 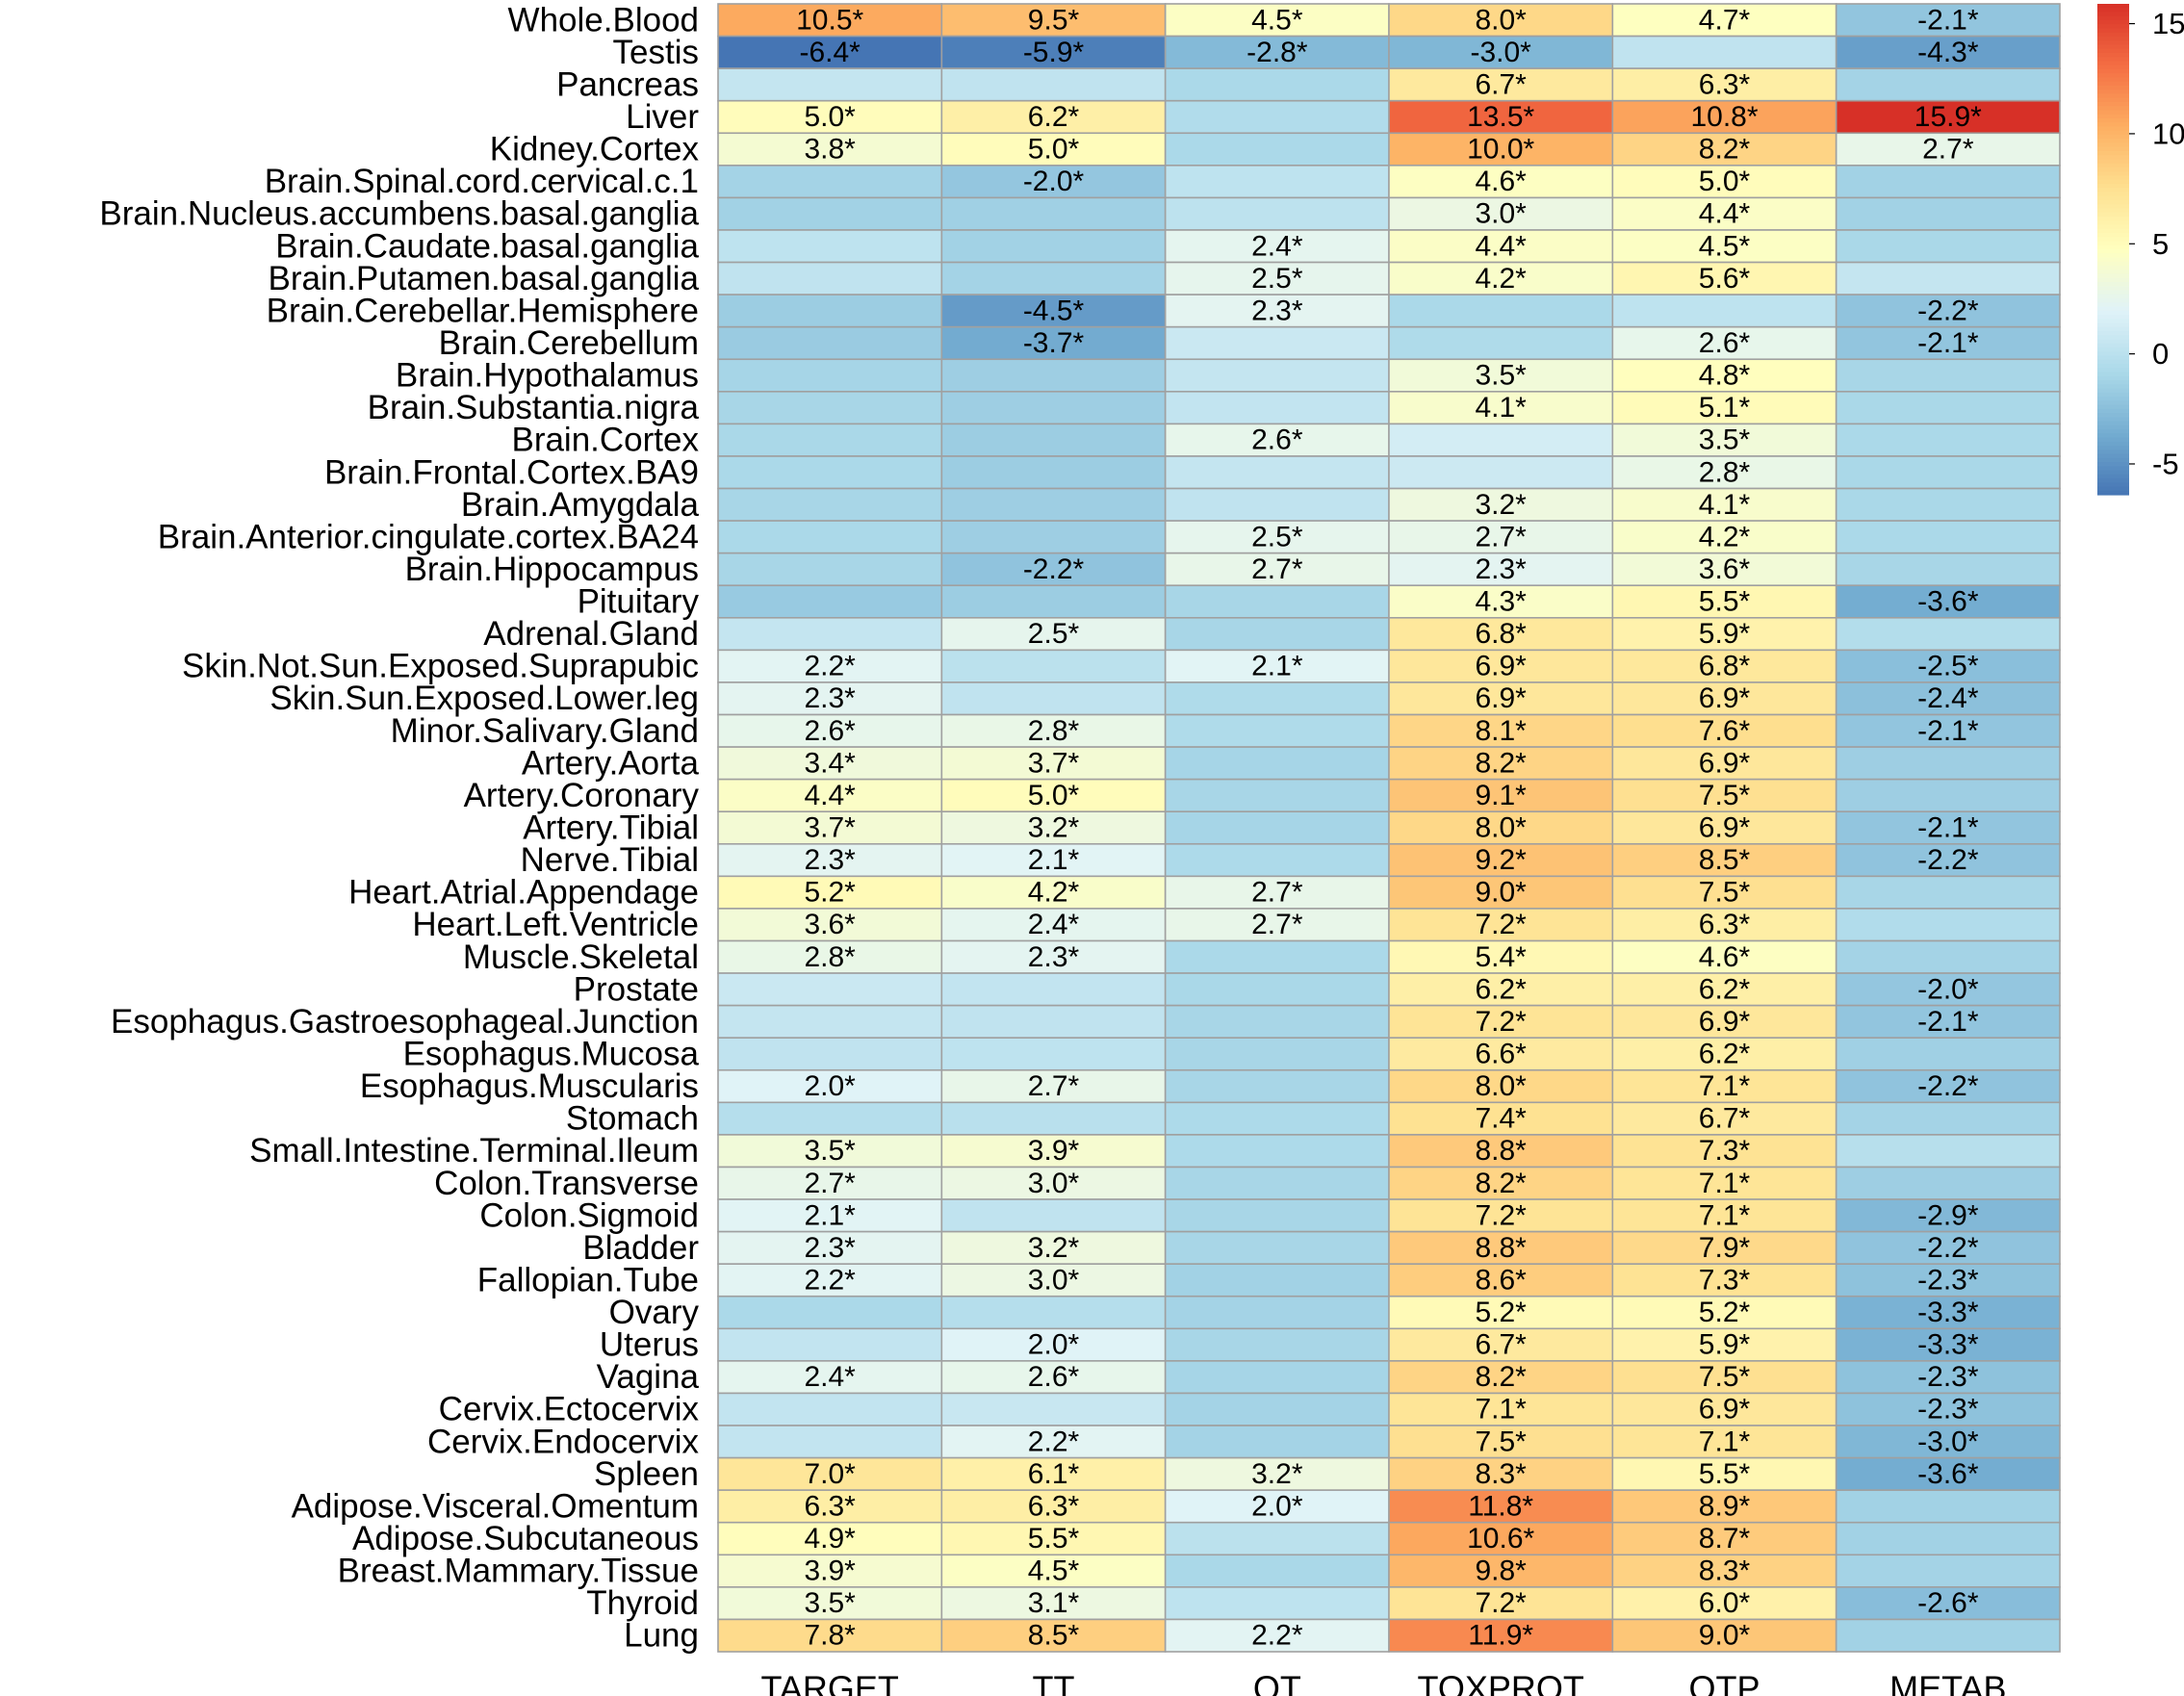 What do you see at coordinates (1501, 1022) in the screenshot?
I see `cell-value-label: 7.2*` at bounding box center [1501, 1022].